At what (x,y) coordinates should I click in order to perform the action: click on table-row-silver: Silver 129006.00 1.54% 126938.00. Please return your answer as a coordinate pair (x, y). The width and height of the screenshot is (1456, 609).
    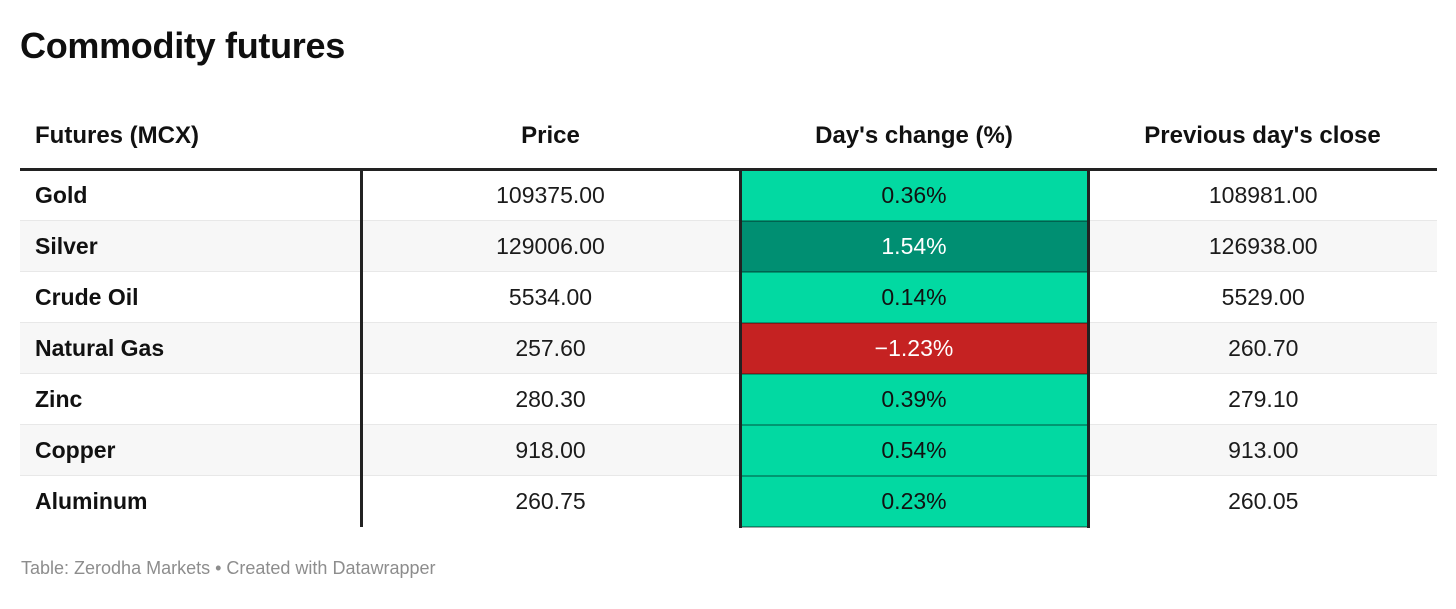
    Looking at the image, I should click on (728, 245).